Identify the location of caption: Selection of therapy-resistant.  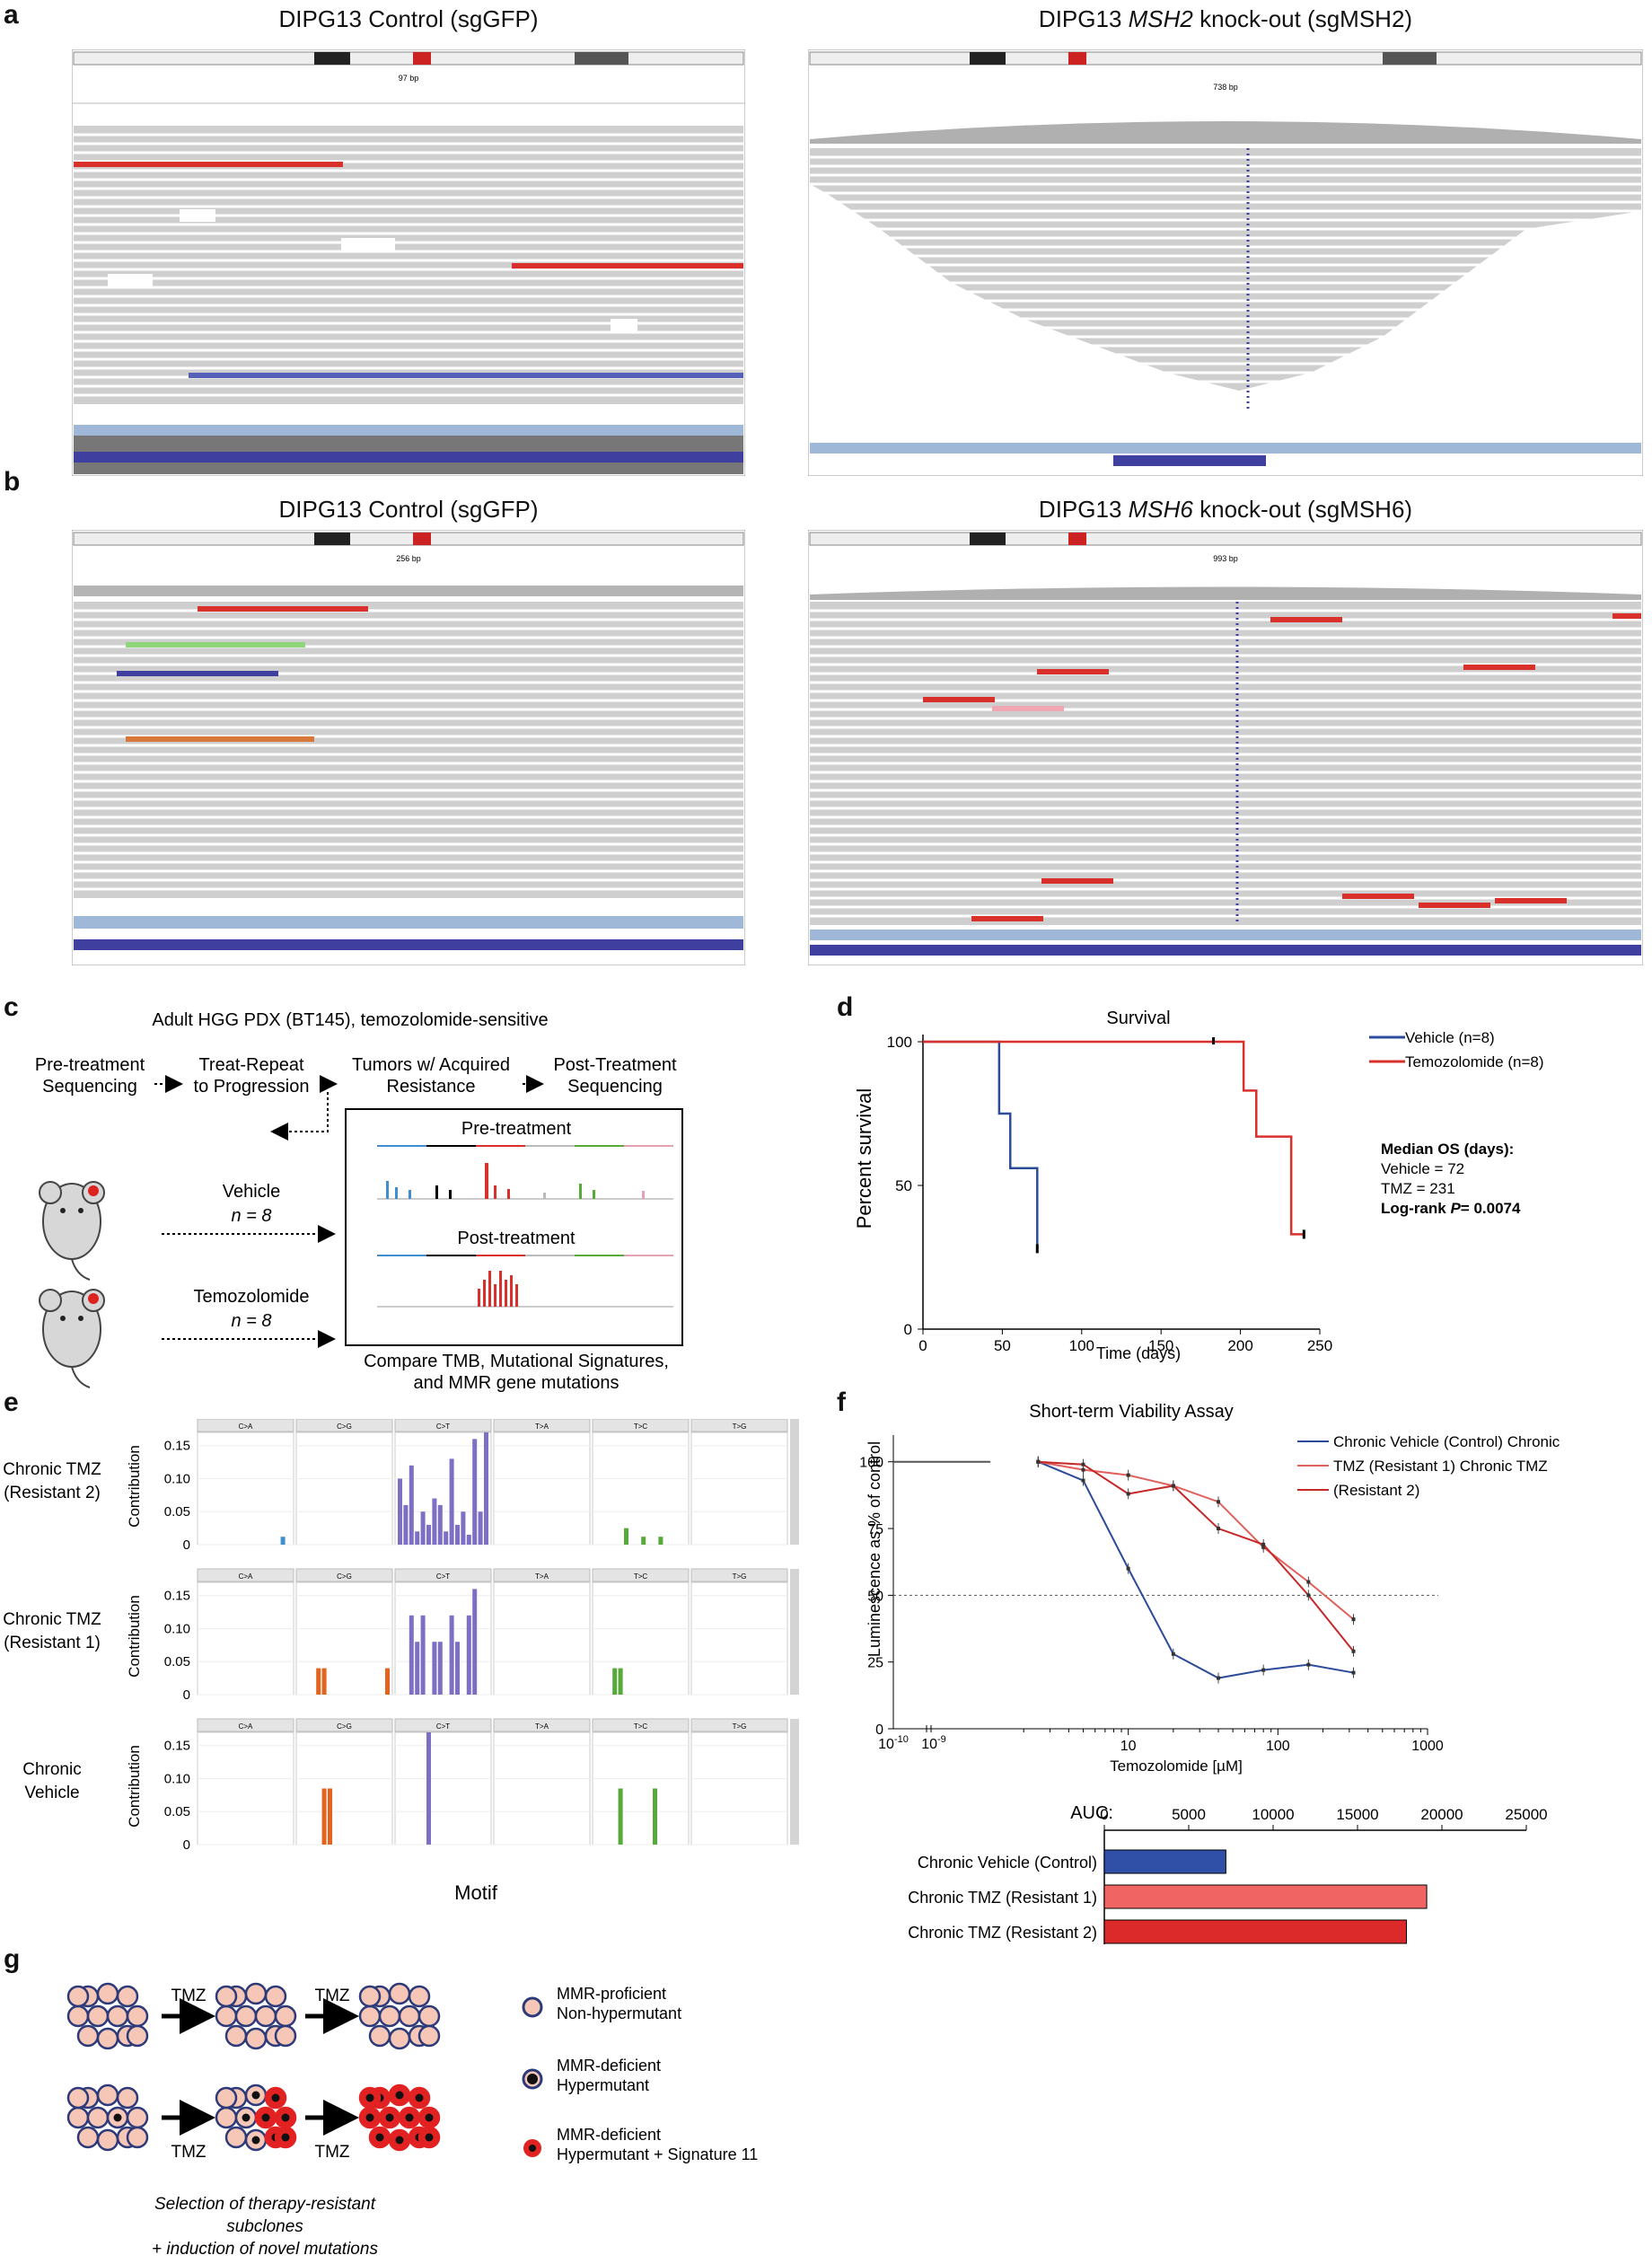
(265, 2204).